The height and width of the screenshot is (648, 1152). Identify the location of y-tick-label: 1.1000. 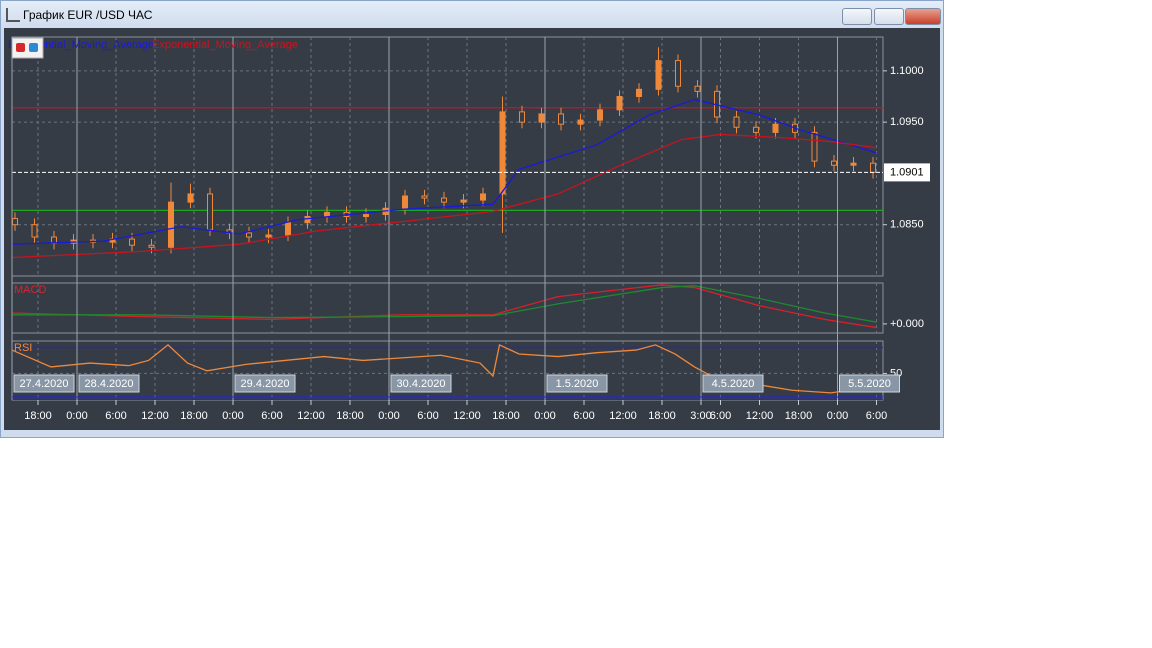
(907, 71).